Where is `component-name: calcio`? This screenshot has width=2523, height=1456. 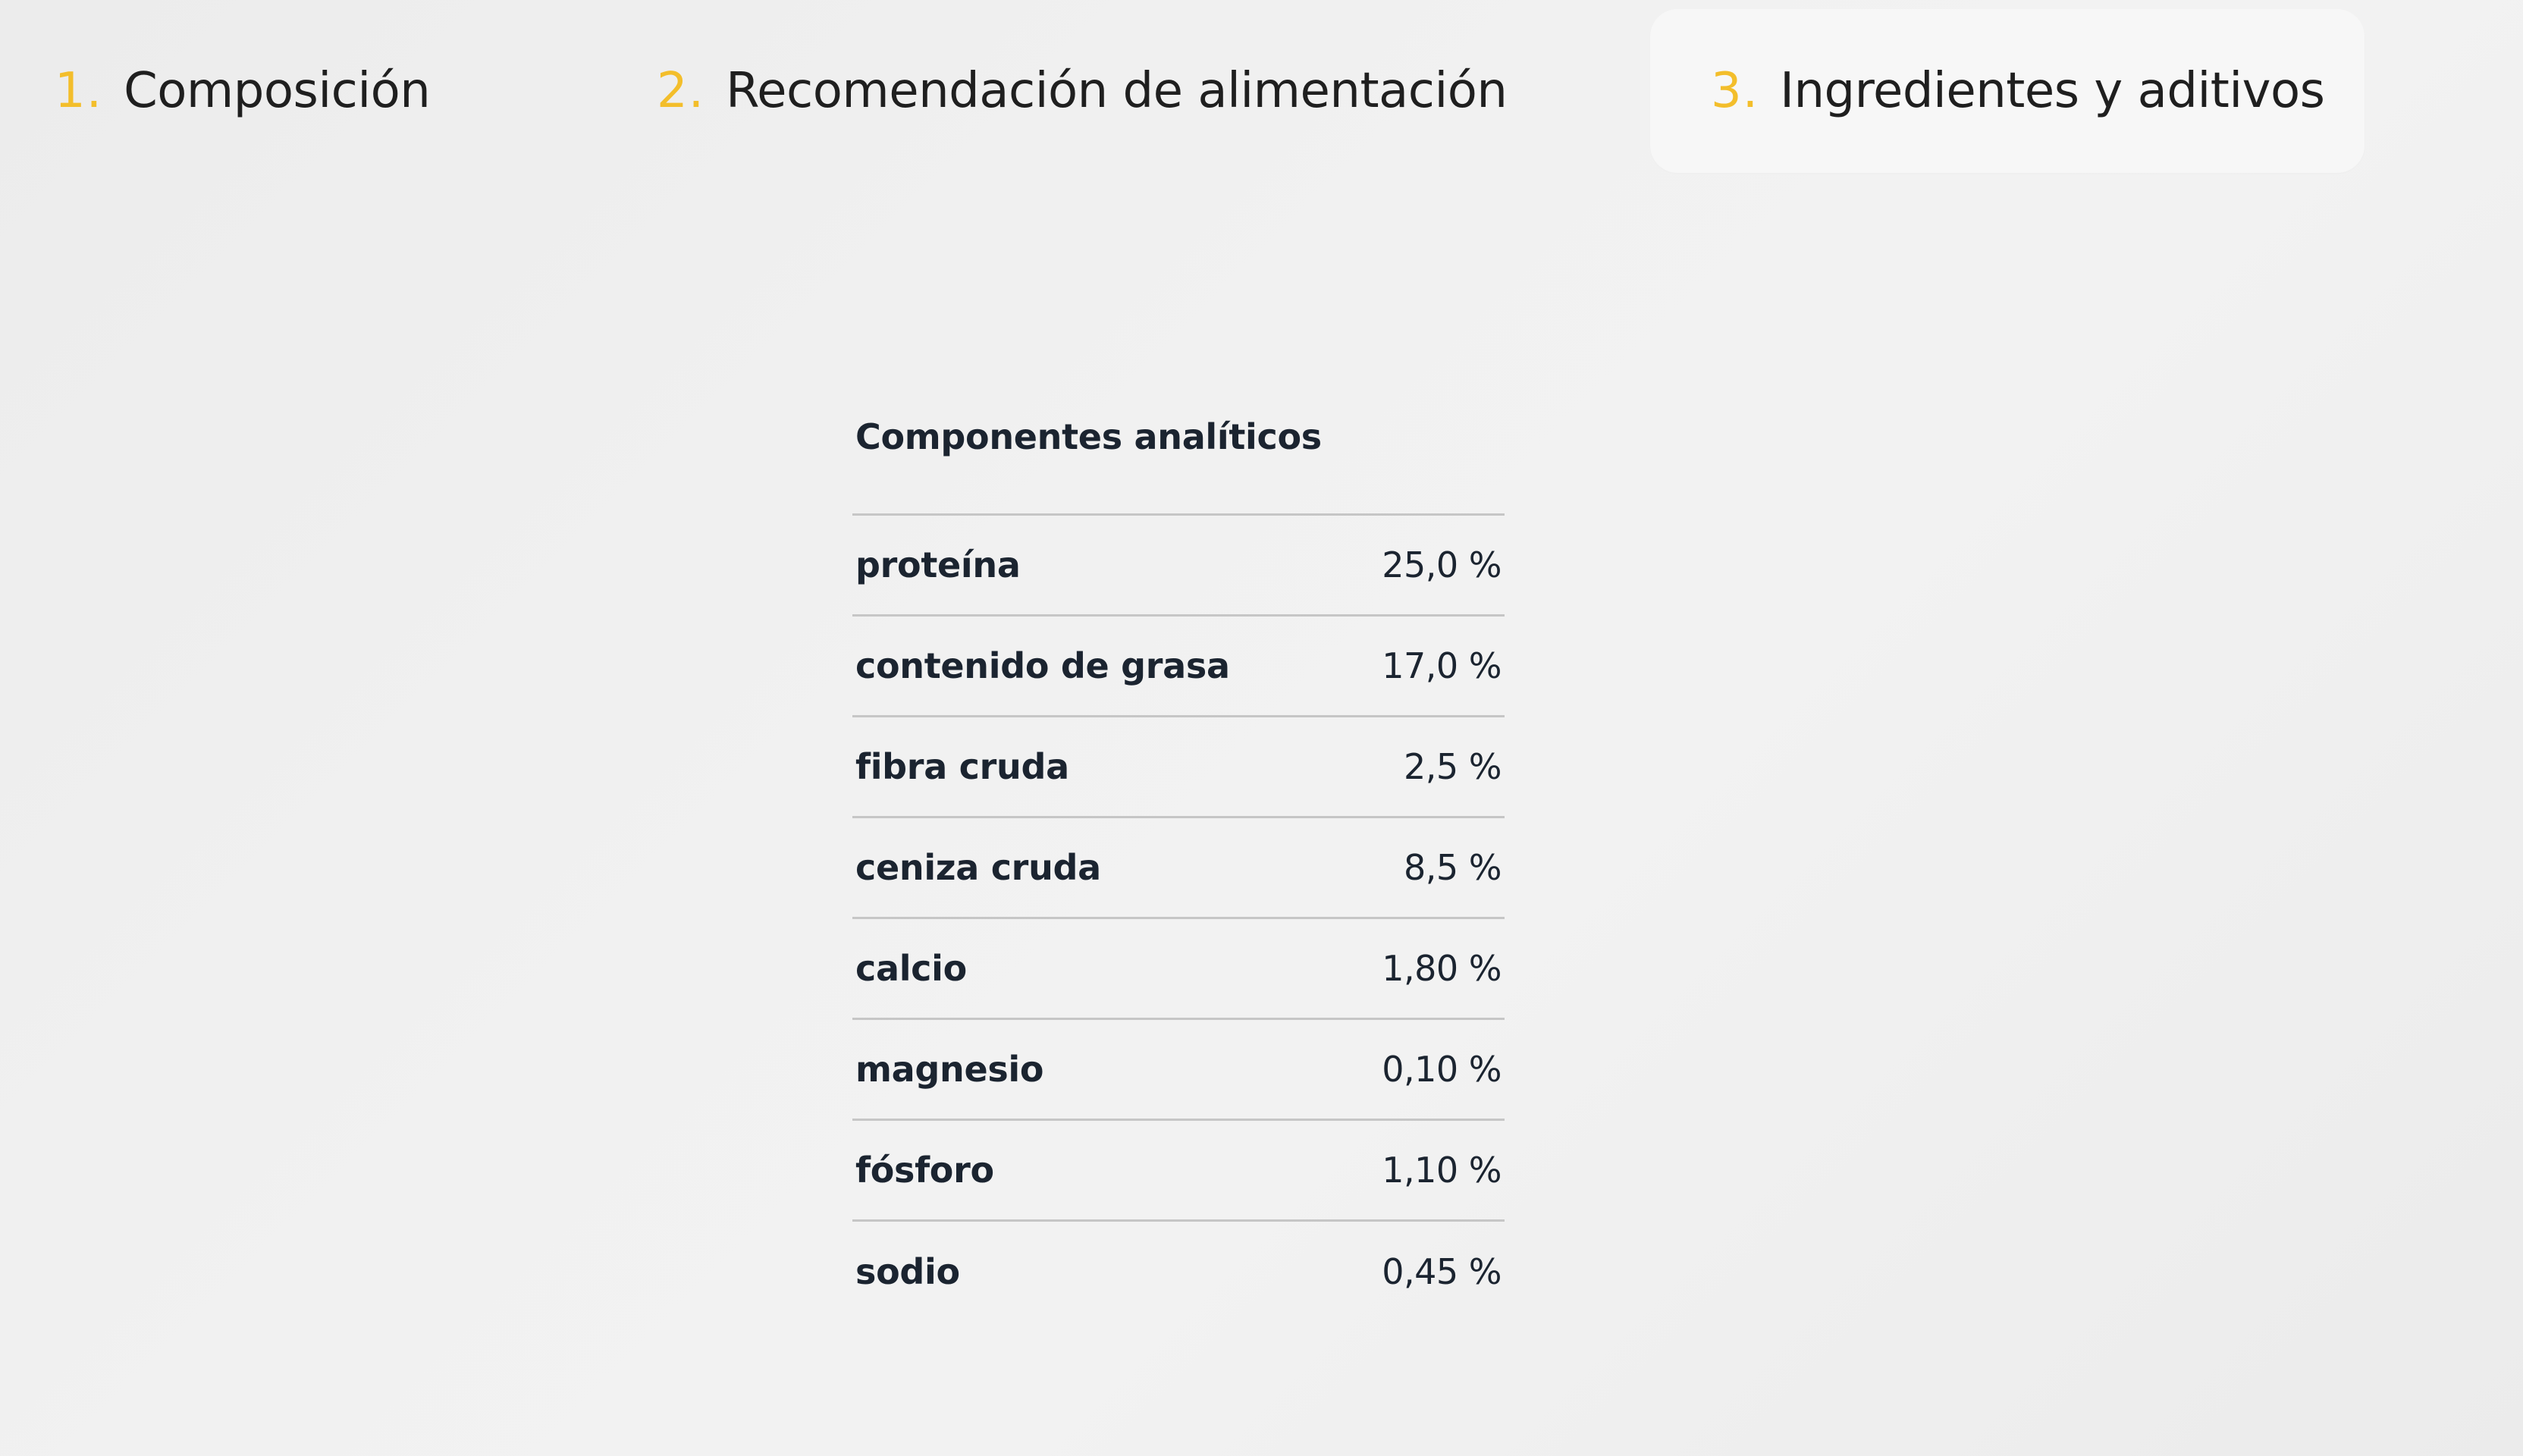 component-name: calcio is located at coordinates (1097, 968).